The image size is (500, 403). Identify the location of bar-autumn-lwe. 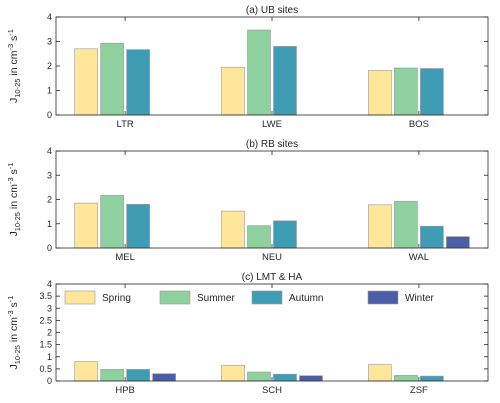
(285, 81).